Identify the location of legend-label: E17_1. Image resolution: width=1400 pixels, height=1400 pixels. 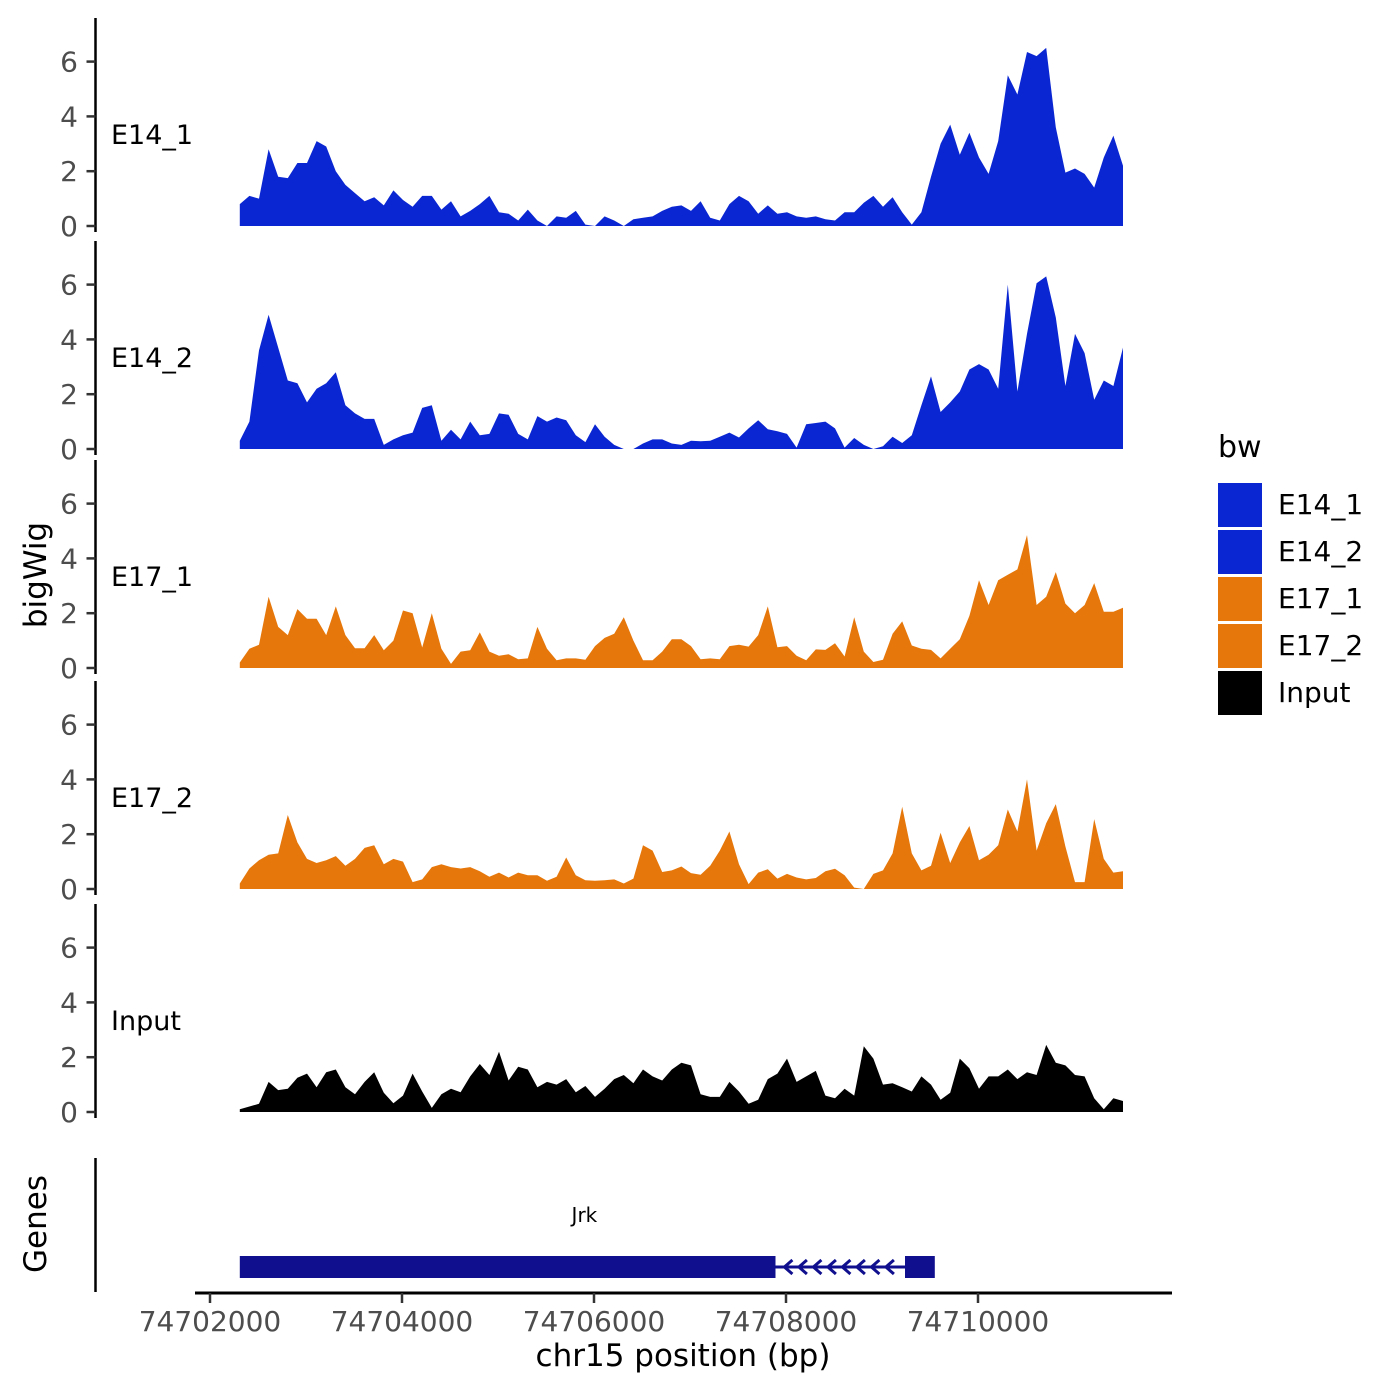
(1321, 598).